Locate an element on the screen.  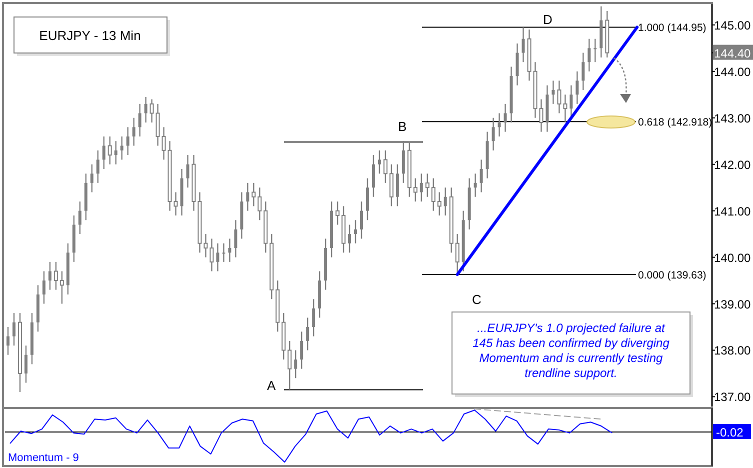
y-tick-label: 145.00 is located at coordinates (733, 25).